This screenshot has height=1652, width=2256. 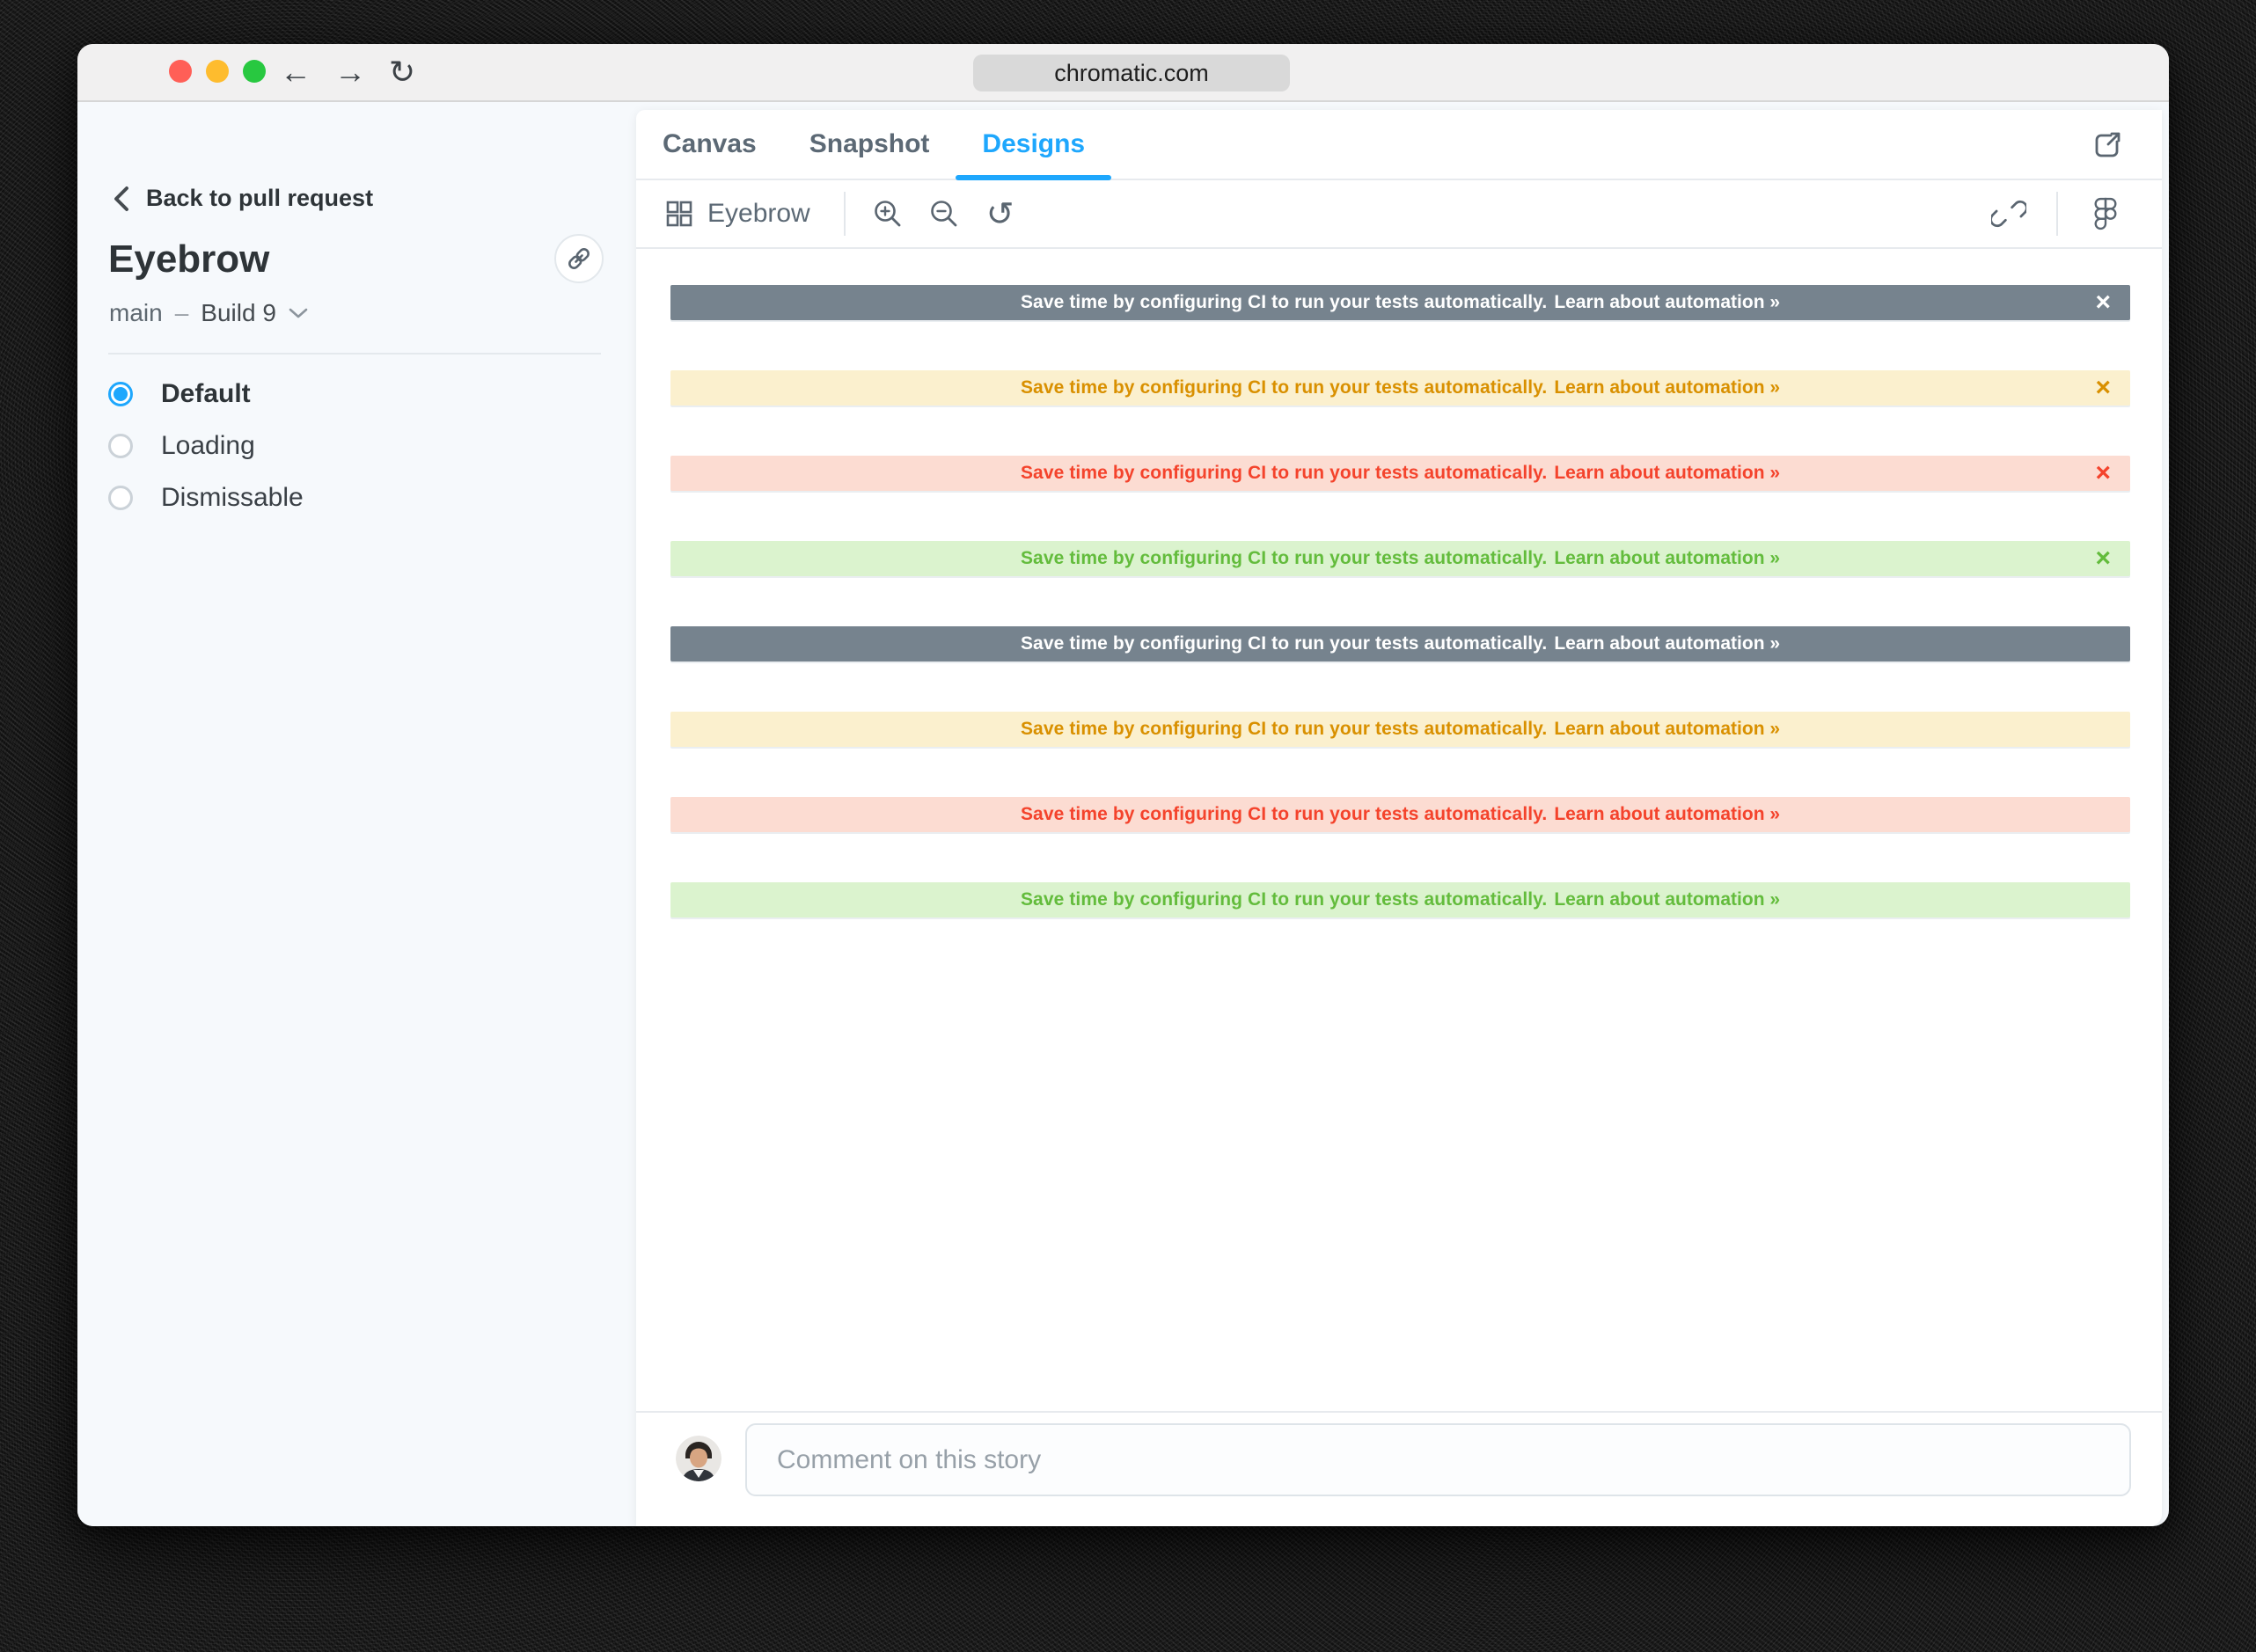 I want to click on zoom-in-button, so click(x=888, y=213).